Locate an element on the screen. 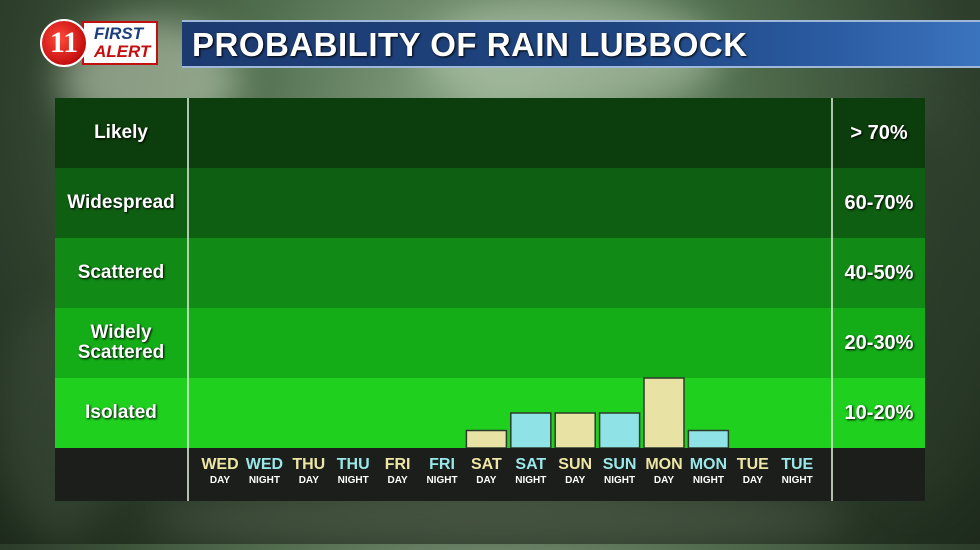  title-bar: PROBABILITY OF RAIN LUBBOCK is located at coordinates (581, 44).